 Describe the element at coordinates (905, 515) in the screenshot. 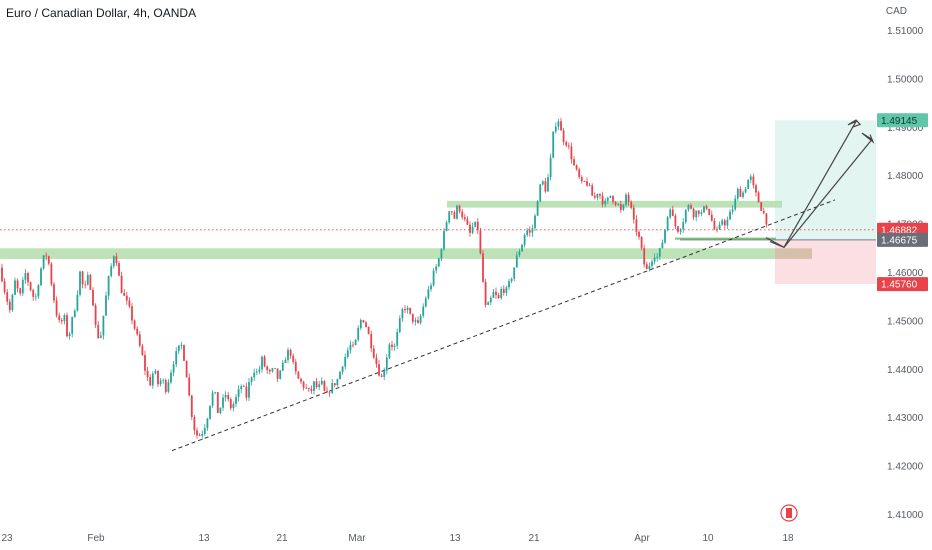

I see `y-tick-label: 1.41000` at that location.